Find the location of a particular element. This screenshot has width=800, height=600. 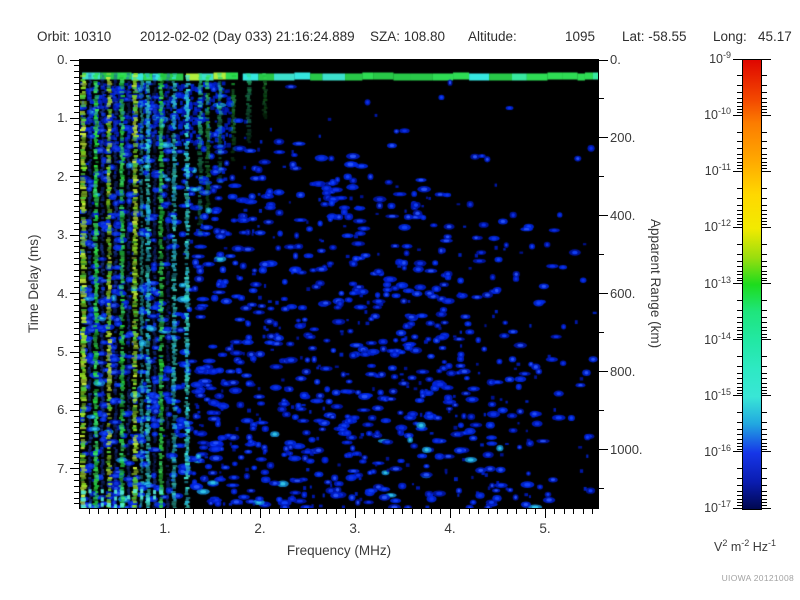

colorbar-major-tick-left is located at coordinates (737, 171).